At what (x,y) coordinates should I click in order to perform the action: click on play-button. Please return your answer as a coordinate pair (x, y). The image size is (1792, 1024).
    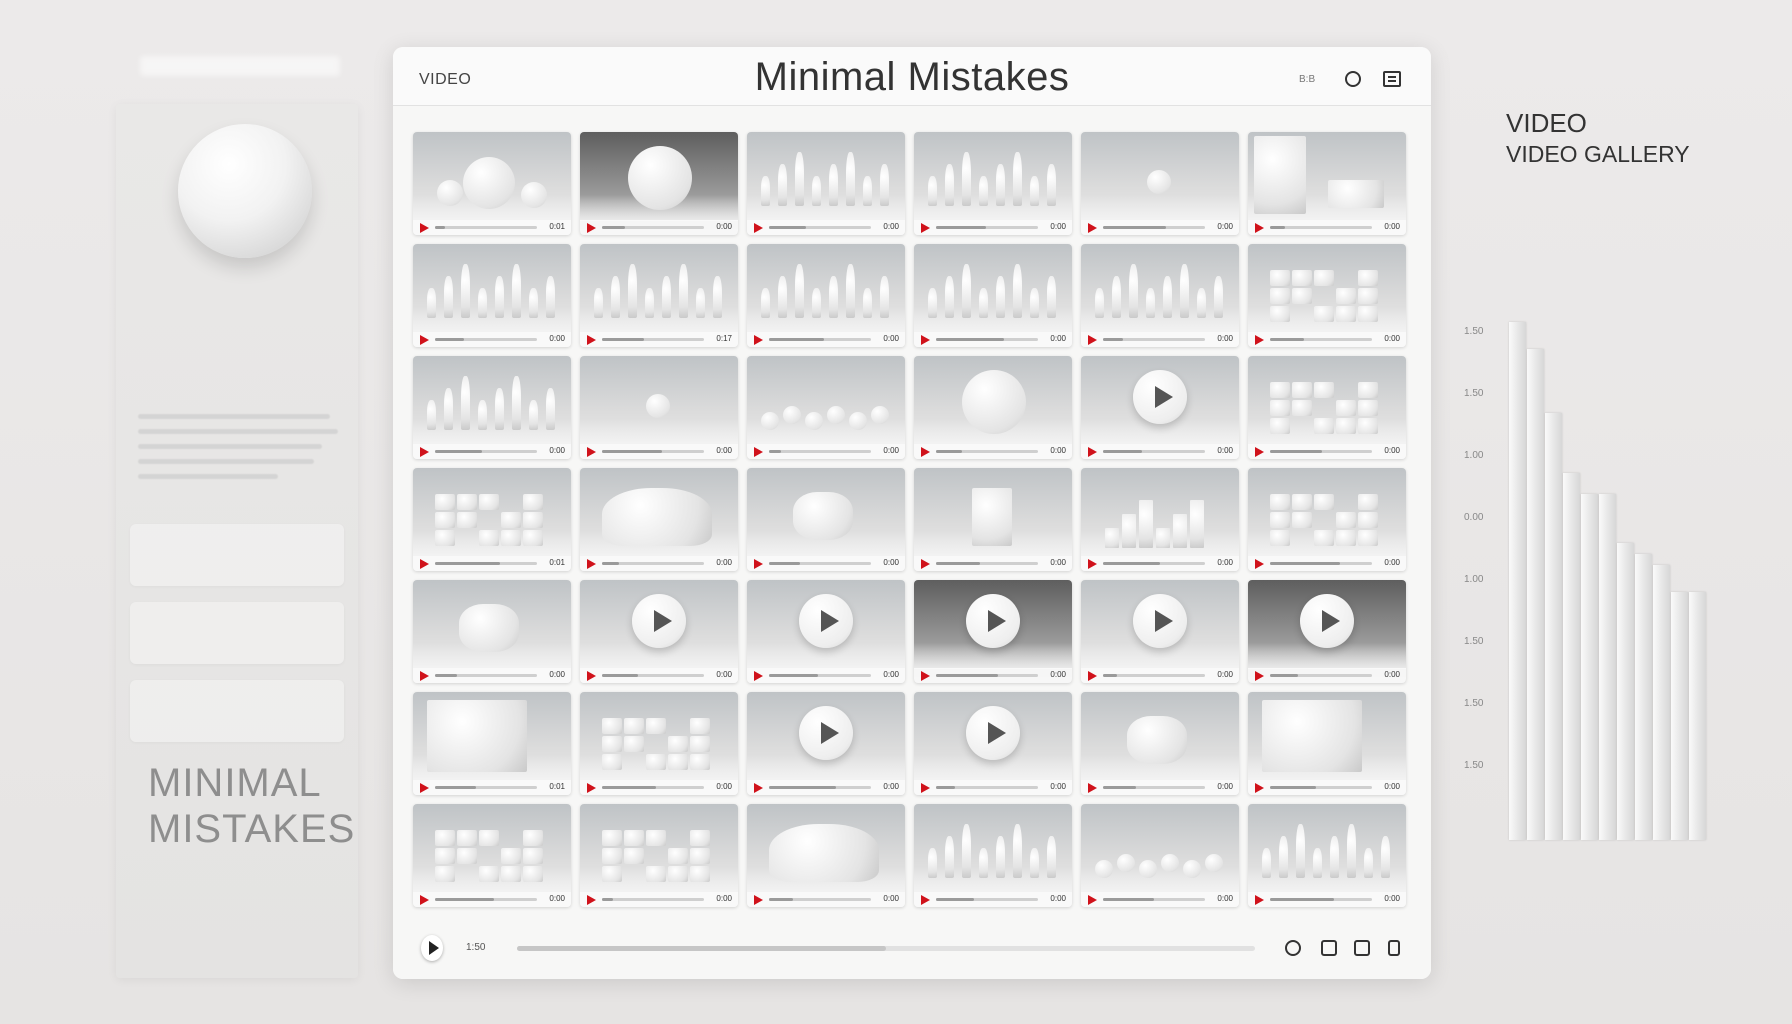
    Looking at the image, I should click on (432, 948).